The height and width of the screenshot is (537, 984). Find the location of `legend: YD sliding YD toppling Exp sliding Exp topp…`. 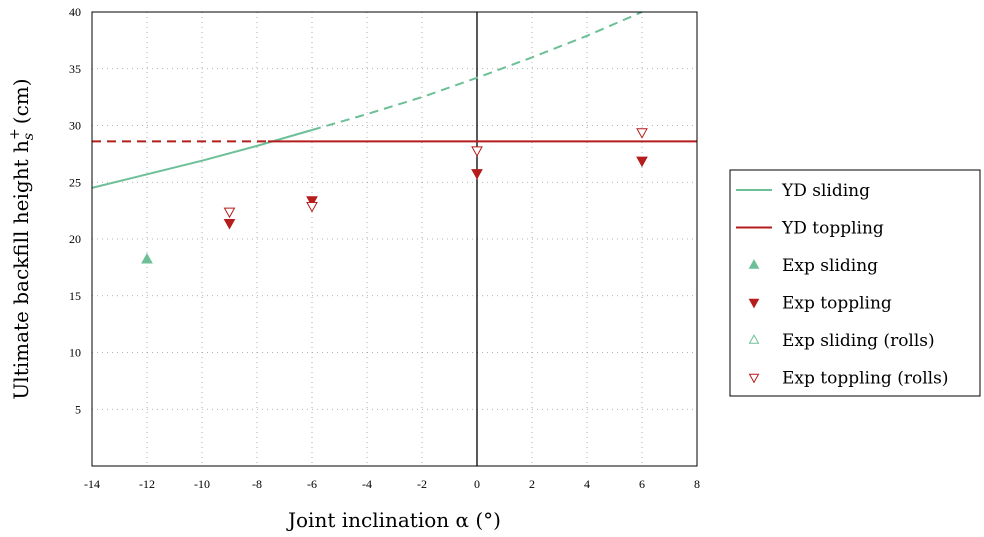

legend: YD sliding YD toppling Exp sliding Exp topp… is located at coordinates (855, 283).